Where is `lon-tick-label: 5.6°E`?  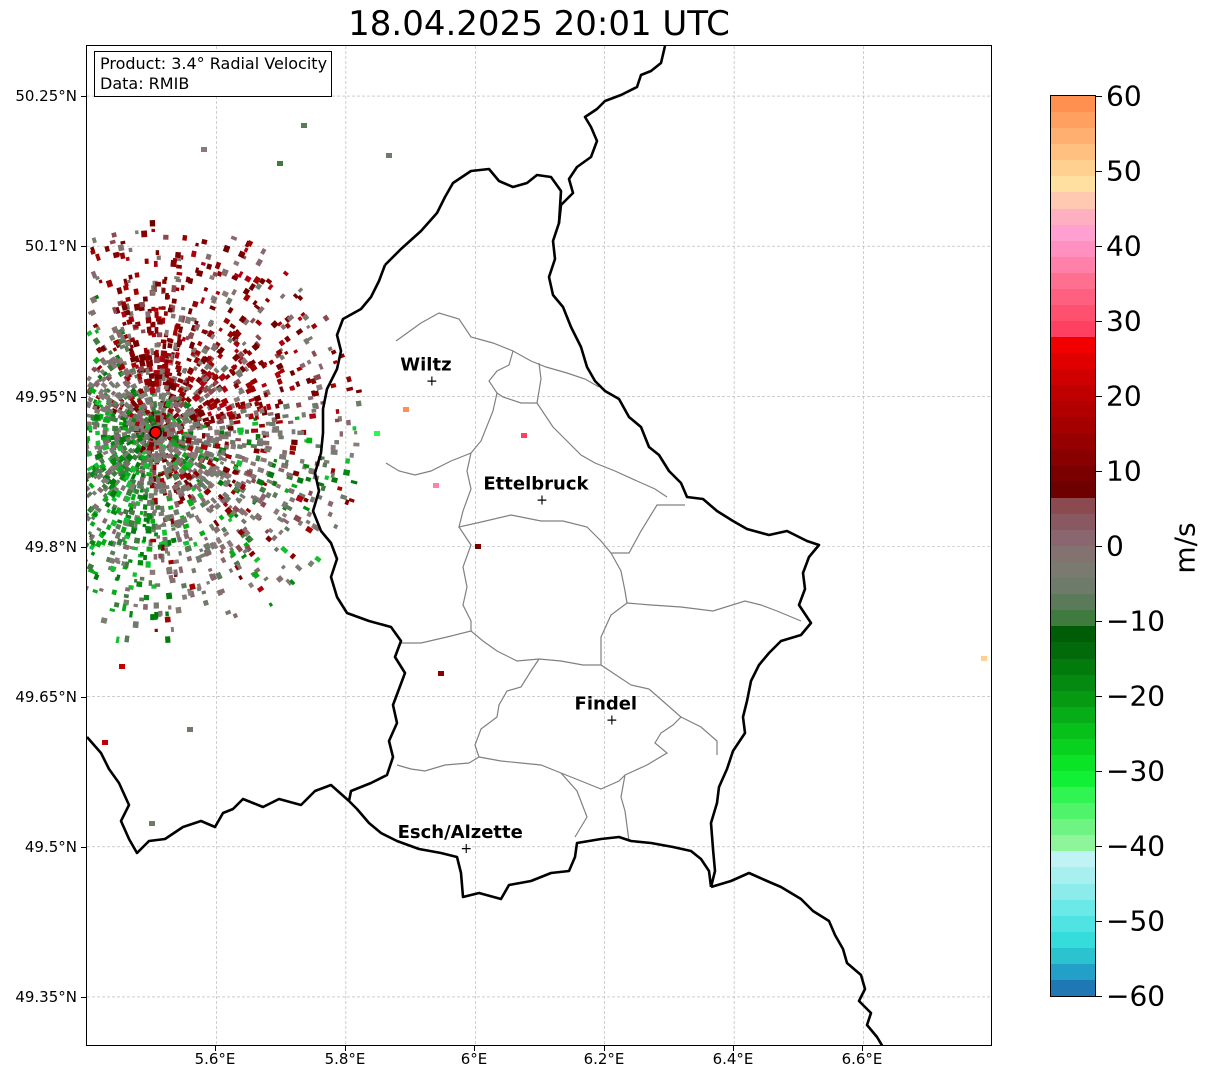
lon-tick-label: 5.6°E is located at coordinates (215, 1059).